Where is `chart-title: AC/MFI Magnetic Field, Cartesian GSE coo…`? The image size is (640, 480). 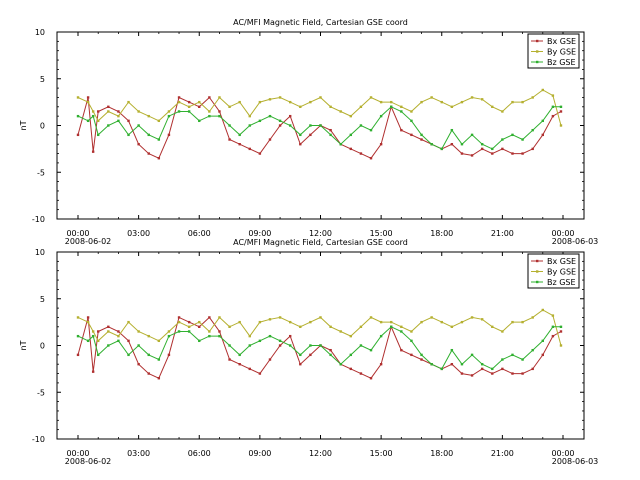
chart-title: AC/MFI Magnetic Field, Cartesian GSE coo… is located at coordinates (320, 242).